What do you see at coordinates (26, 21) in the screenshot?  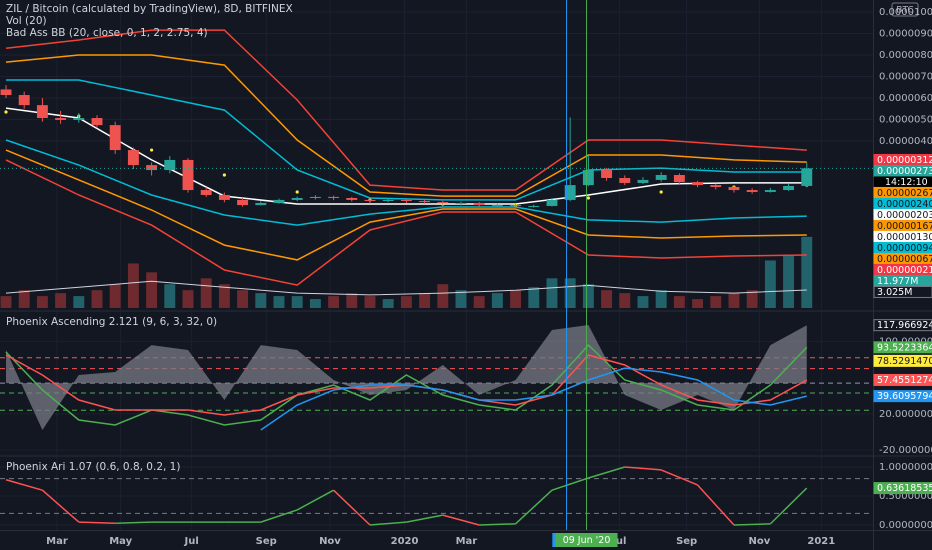 I see `volume-title: Vol (20)` at bounding box center [26, 21].